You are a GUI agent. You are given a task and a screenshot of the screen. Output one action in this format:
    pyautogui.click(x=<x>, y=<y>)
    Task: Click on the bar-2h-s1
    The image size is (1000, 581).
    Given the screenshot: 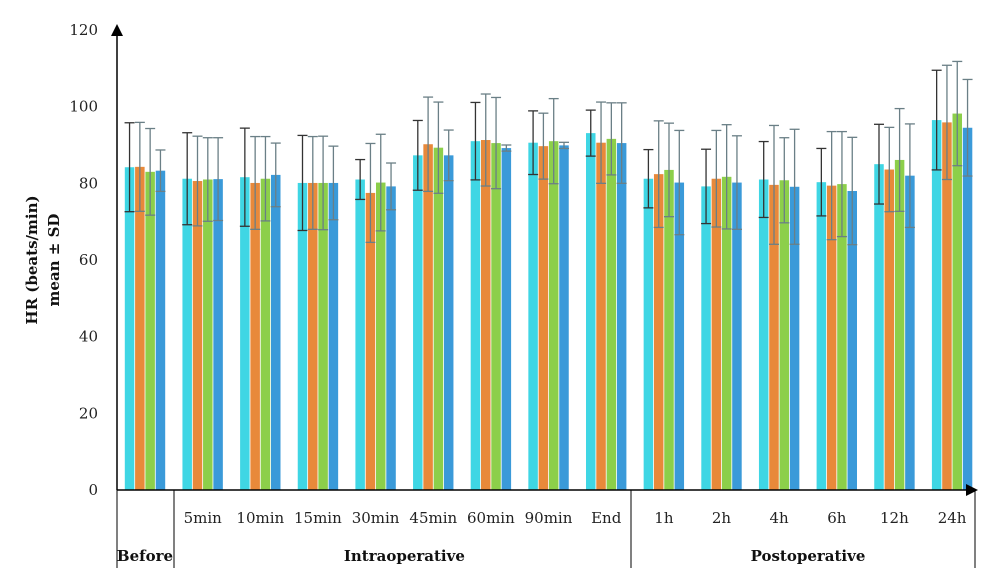 What is the action you would take?
    pyautogui.click(x=706, y=338)
    